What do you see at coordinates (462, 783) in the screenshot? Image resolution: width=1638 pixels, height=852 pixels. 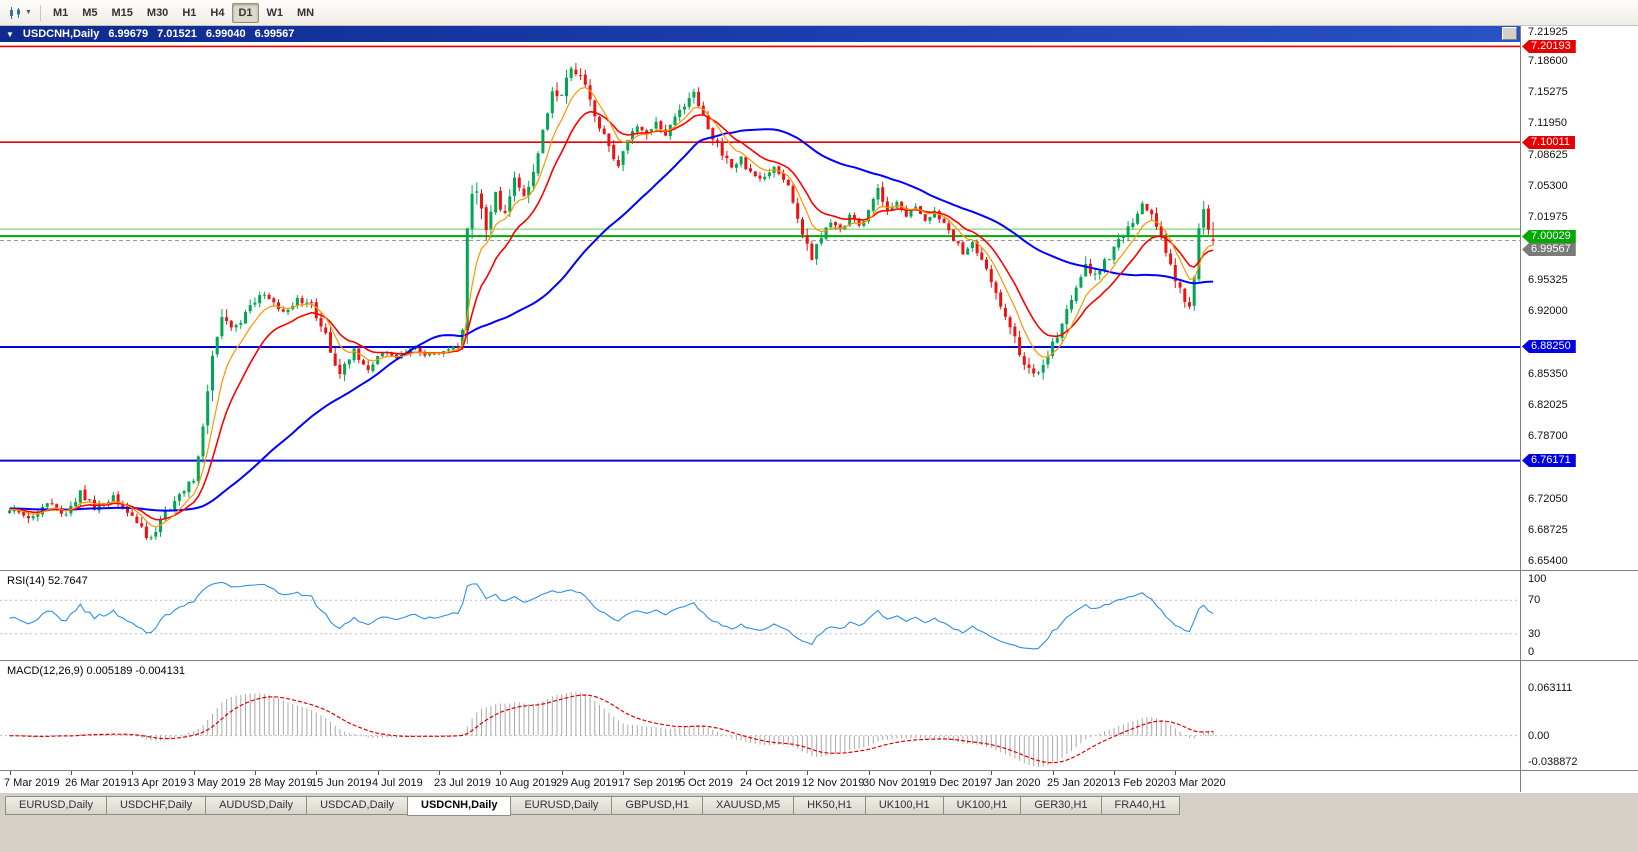 I see `date-label: 23 Jul 2019` at bounding box center [462, 783].